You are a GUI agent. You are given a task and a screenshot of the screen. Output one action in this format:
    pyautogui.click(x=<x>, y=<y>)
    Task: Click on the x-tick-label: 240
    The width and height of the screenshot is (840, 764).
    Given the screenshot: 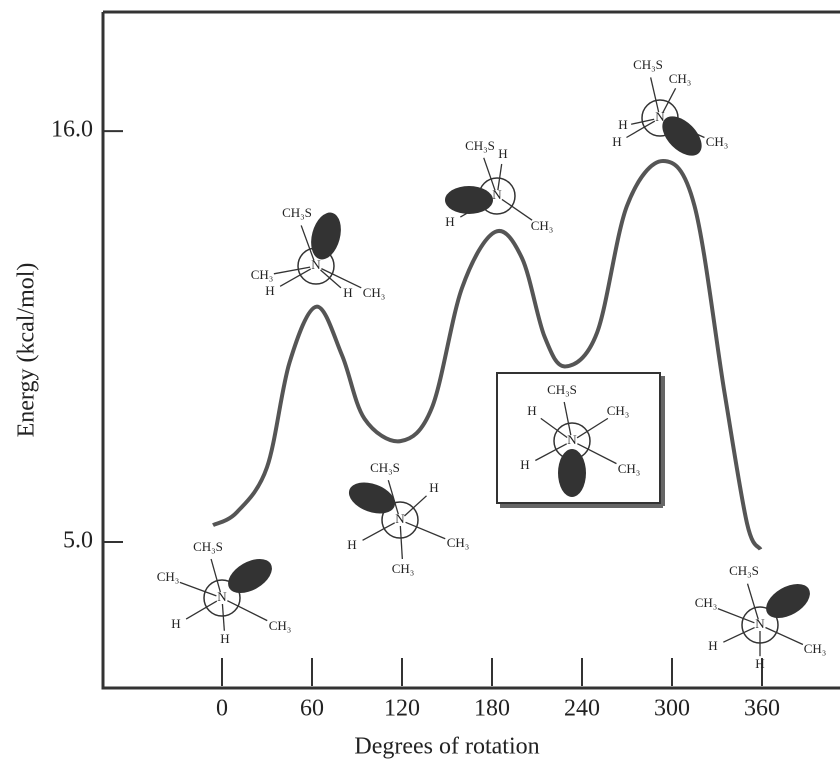 What is the action you would take?
    pyautogui.click(x=582, y=709)
    